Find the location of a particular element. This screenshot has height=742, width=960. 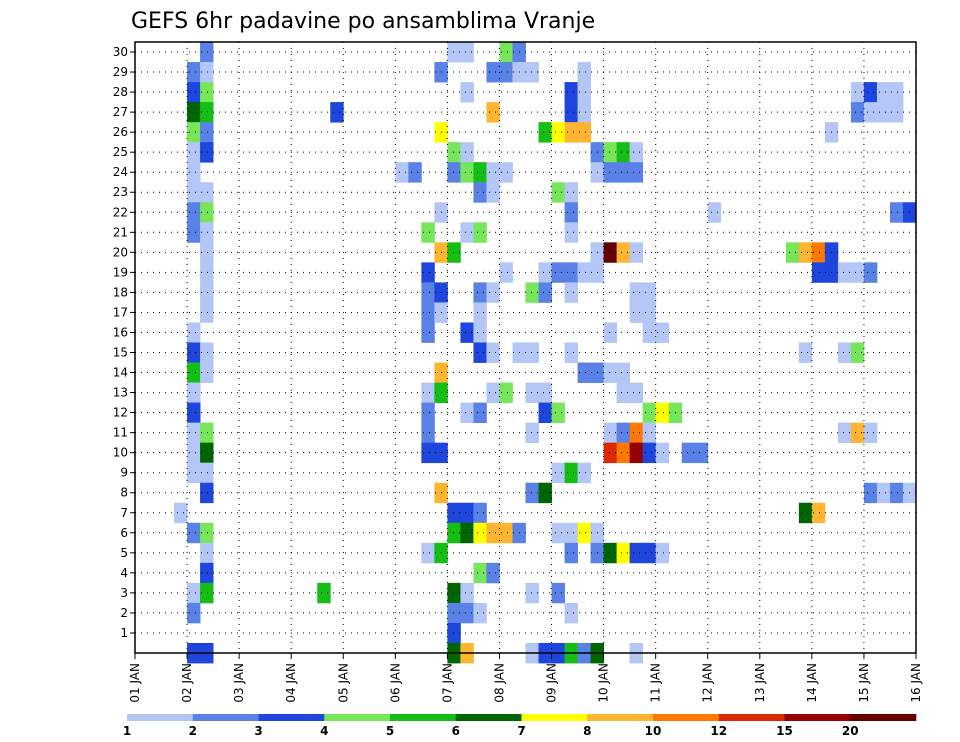

y-tick-label: 13 is located at coordinates (120, 393).